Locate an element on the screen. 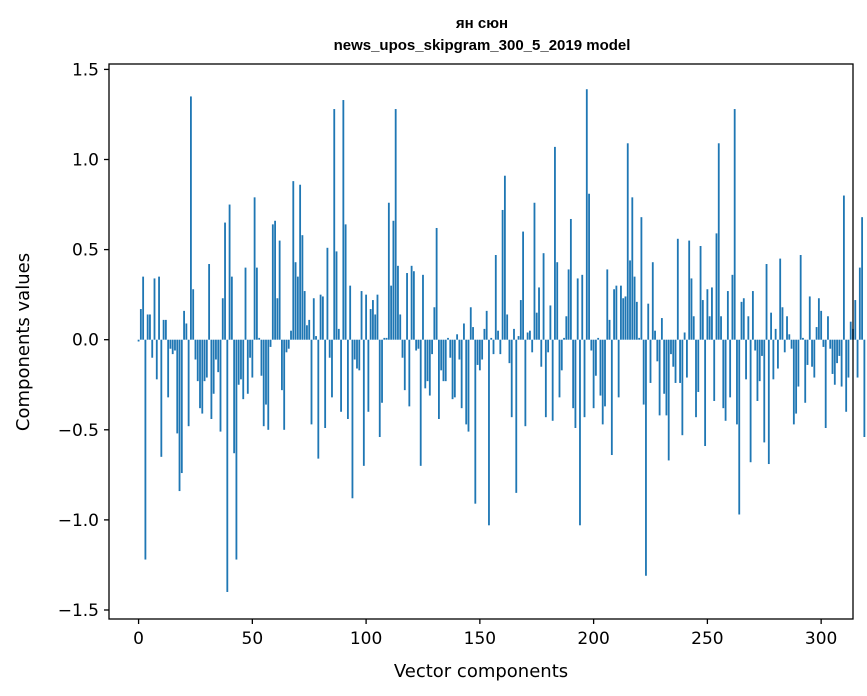  x-tick-label: 250 is located at coordinates (707, 639).